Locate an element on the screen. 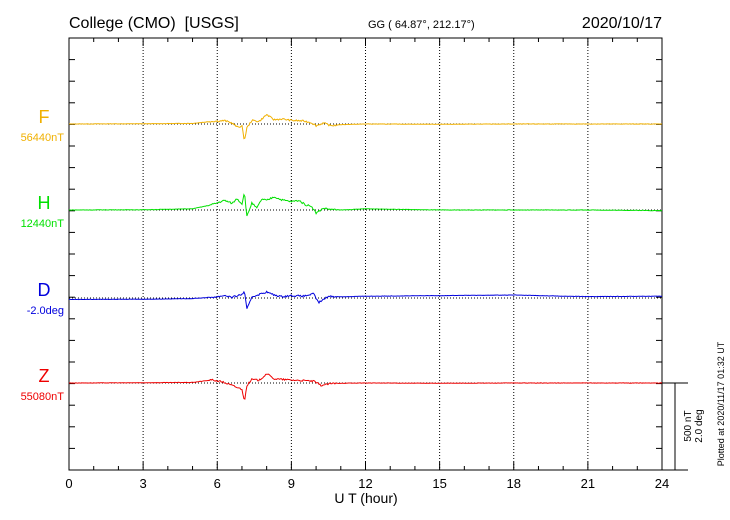 The width and height of the screenshot is (730, 520). series-name-d: D is located at coordinates (44, 290).